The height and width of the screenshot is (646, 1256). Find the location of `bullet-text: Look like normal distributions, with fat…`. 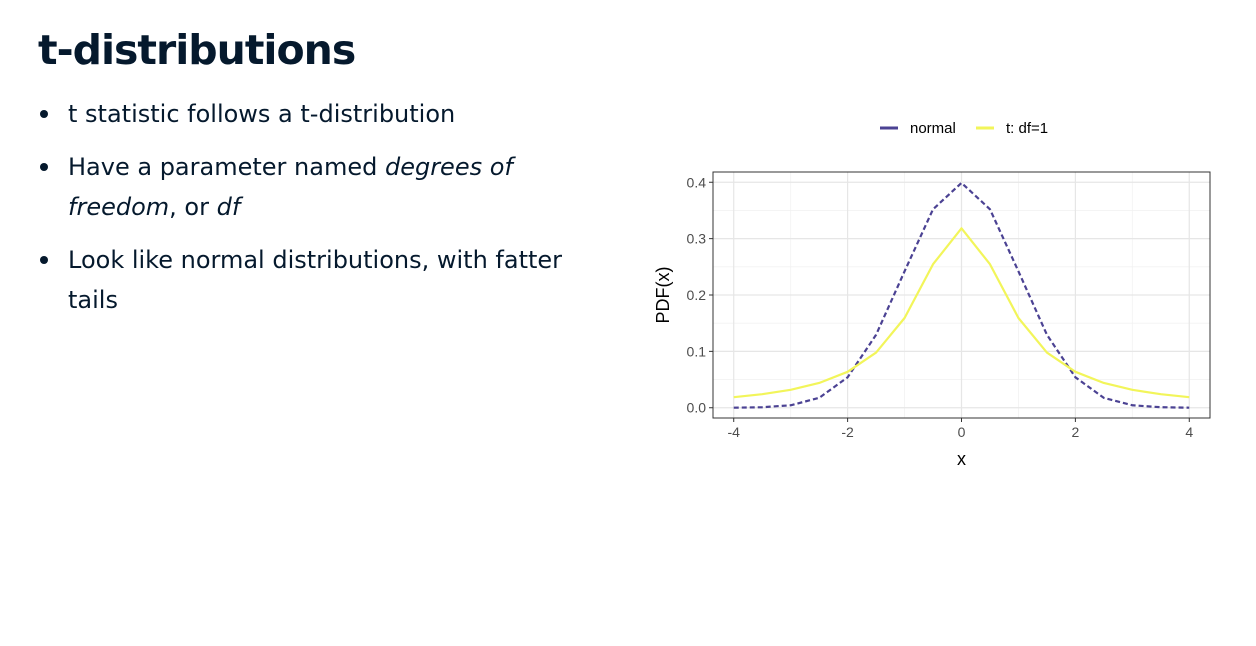

bullet-text: Look like normal distributions, with fat… is located at coordinates (315, 280).